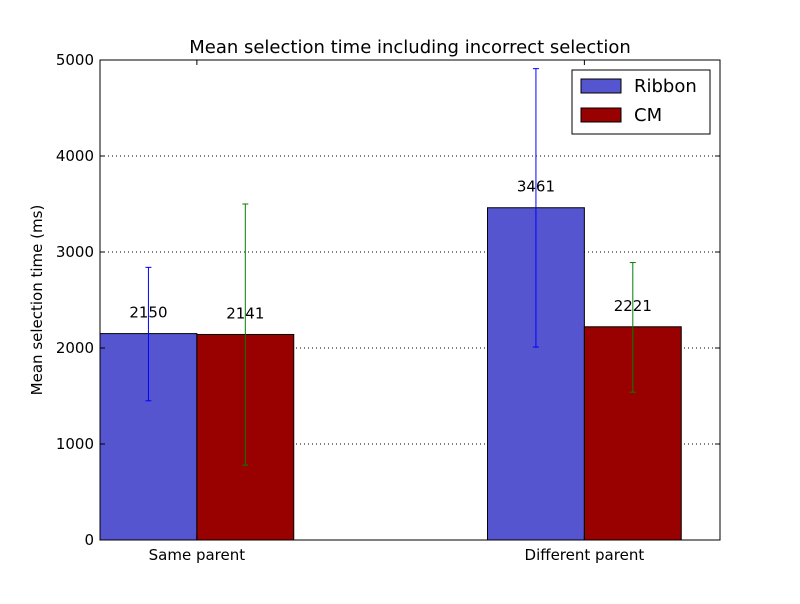 The image size is (800, 604). What do you see at coordinates (585, 555) in the screenshot?
I see `x-tick-label: Different parent` at bounding box center [585, 555].